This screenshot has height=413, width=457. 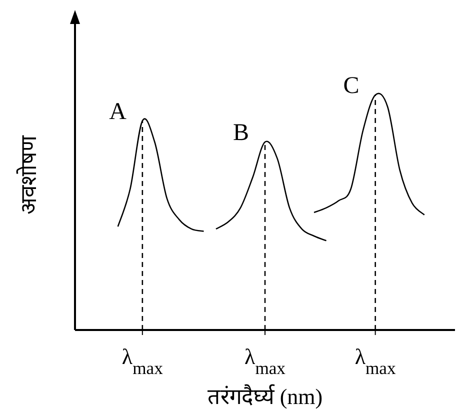 What do you see at coordinates (28, 174) in the screenshot?
I see `y-axis-title: अवशोषण` at bounding box center [28, 174].